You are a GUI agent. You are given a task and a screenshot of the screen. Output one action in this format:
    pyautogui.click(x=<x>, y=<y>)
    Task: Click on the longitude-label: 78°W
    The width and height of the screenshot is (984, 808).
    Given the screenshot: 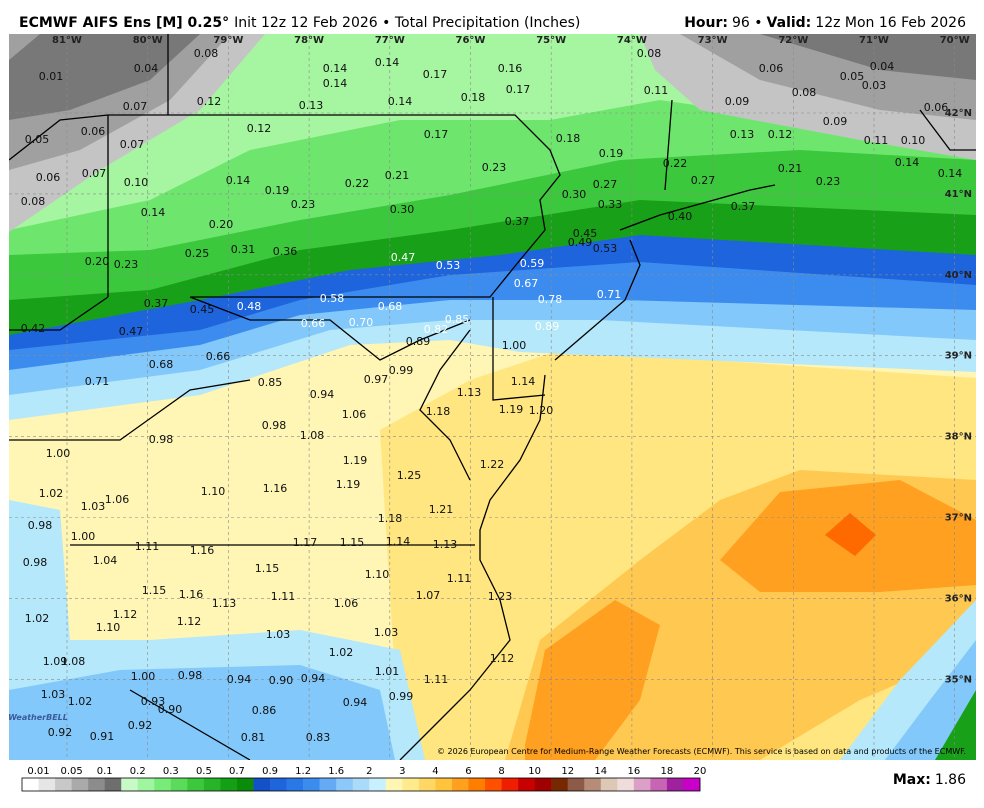 What is the action you would take?
    pyautogui.click(x=309, y=40)
    